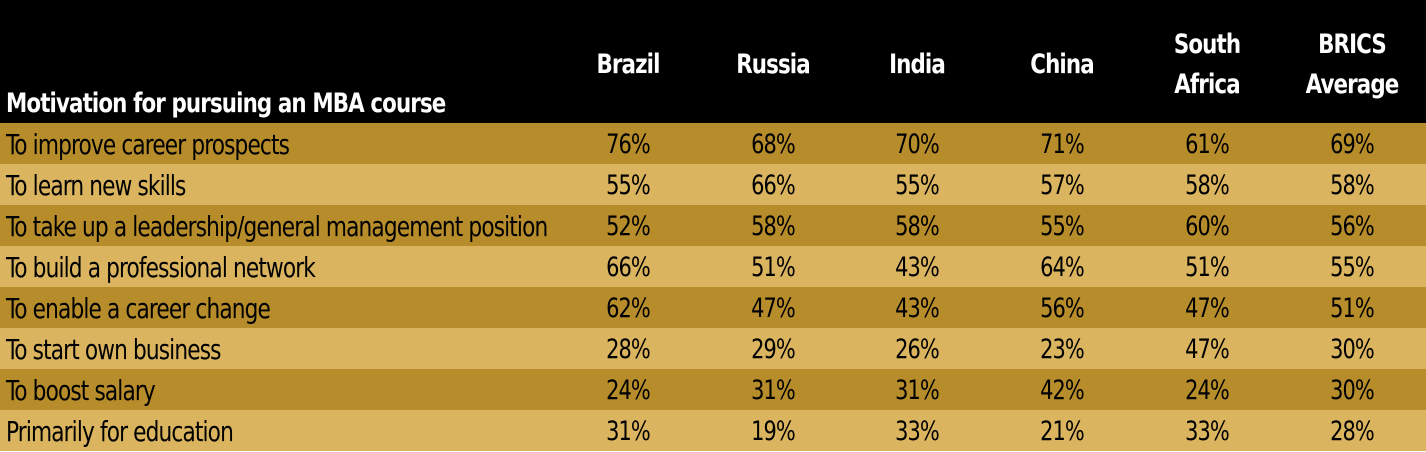 This screenshot has height=452, width=1426. What do you see at coordinates (917, 185) in the screenshot?
I see `cell-india: 55%` at bounding box center [917, 185].